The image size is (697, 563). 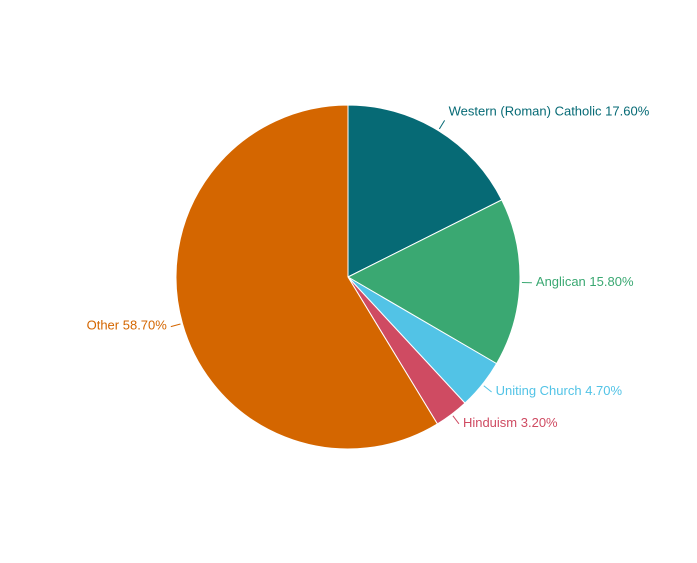 What do you see at coordinates (539, 390) in the screenshot?
I see `category-name: Uniting Church` at bounding box center [539, 390].